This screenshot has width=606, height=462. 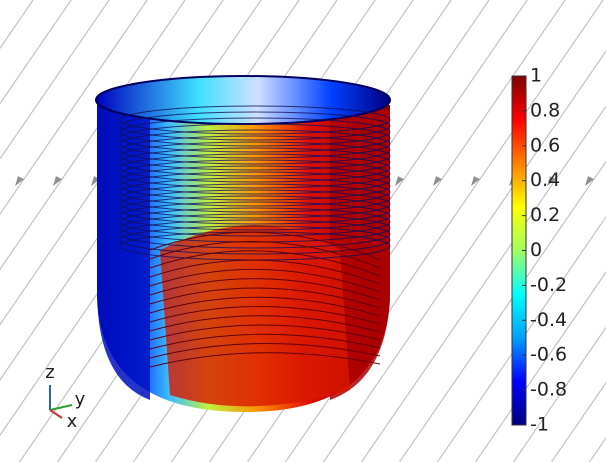 What do you see at coordinates (548, 390) in the screenshot?
I see `colorbar-tick-label: -0.8` at bounding box center [548, 390].